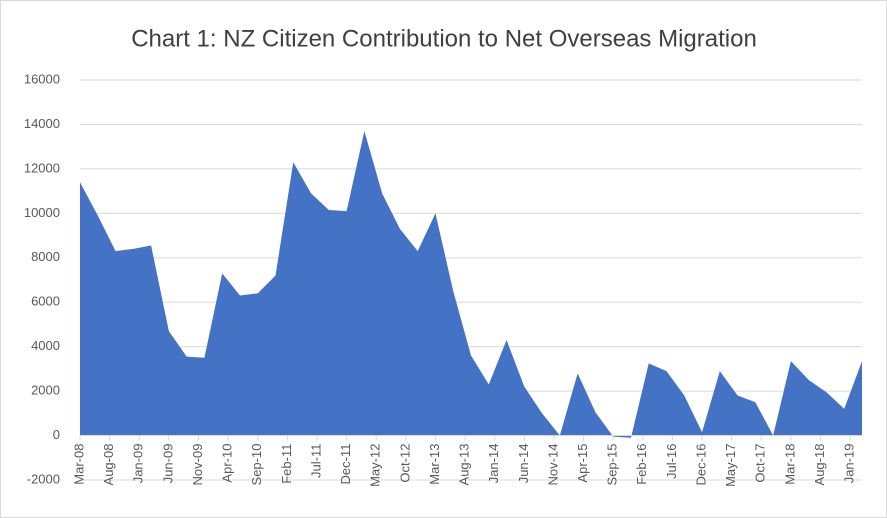 The height and width of the screenshot is (518, 887). What do you see at coordinates (641, 464) in the screenshot?
I see `x-tick-label: Feb-16` at bounding box center [641, 464].